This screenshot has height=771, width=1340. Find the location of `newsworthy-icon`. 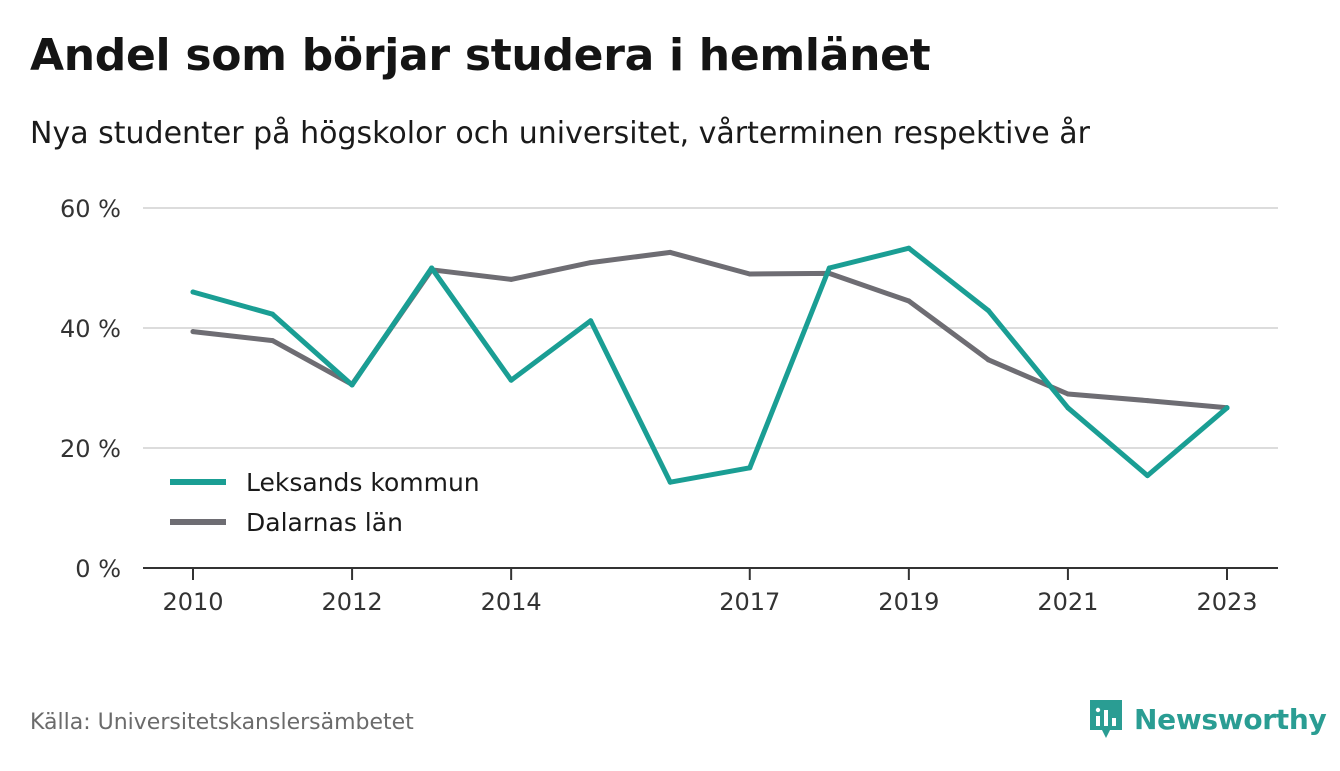

newsworthy-icon is located at coordinates (1106, 719).